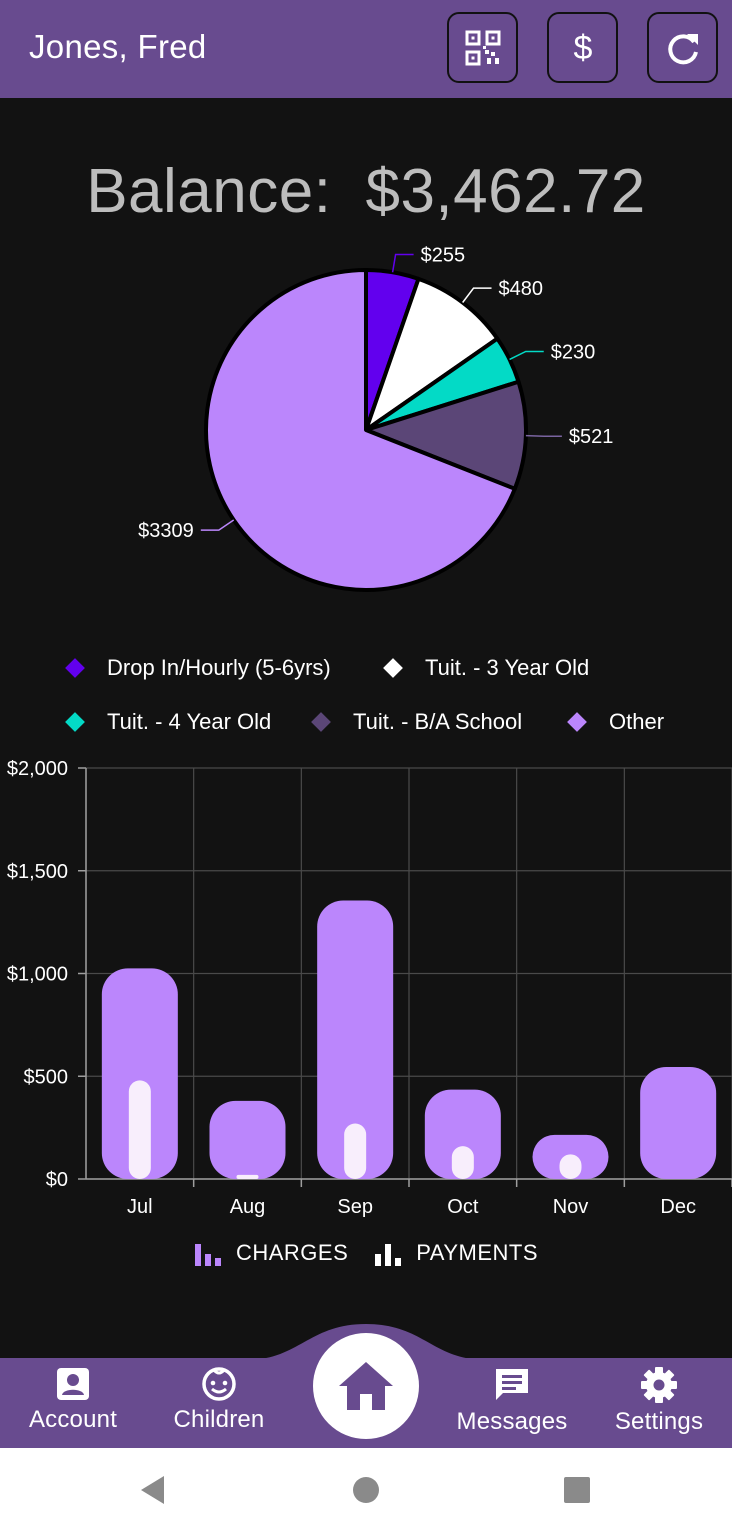  I want to click on pie-slice-label: $480, so click(521, 289).